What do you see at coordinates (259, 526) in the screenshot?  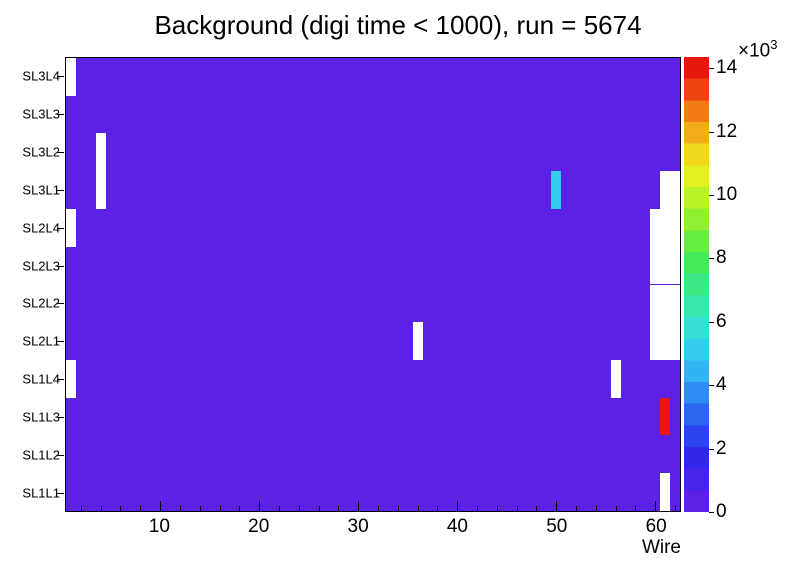 I see `x-axis-tick-label: 20` at bounding box center [259, 526].